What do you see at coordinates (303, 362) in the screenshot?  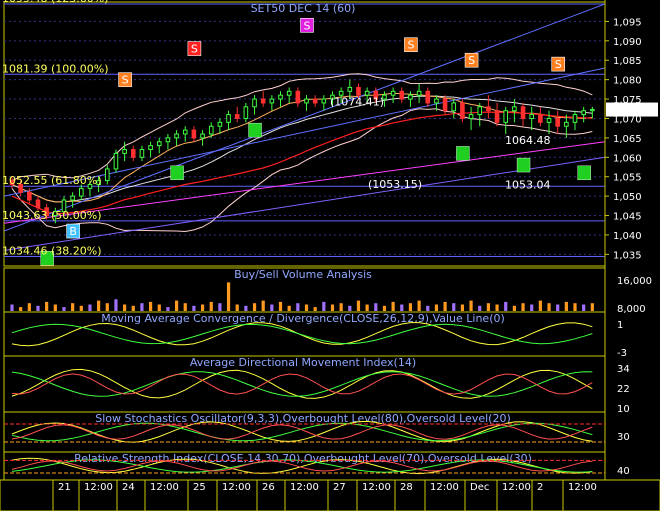 I see `indicator-title: Average Directional Movement Index(14)` at bounding box center [303, 362].